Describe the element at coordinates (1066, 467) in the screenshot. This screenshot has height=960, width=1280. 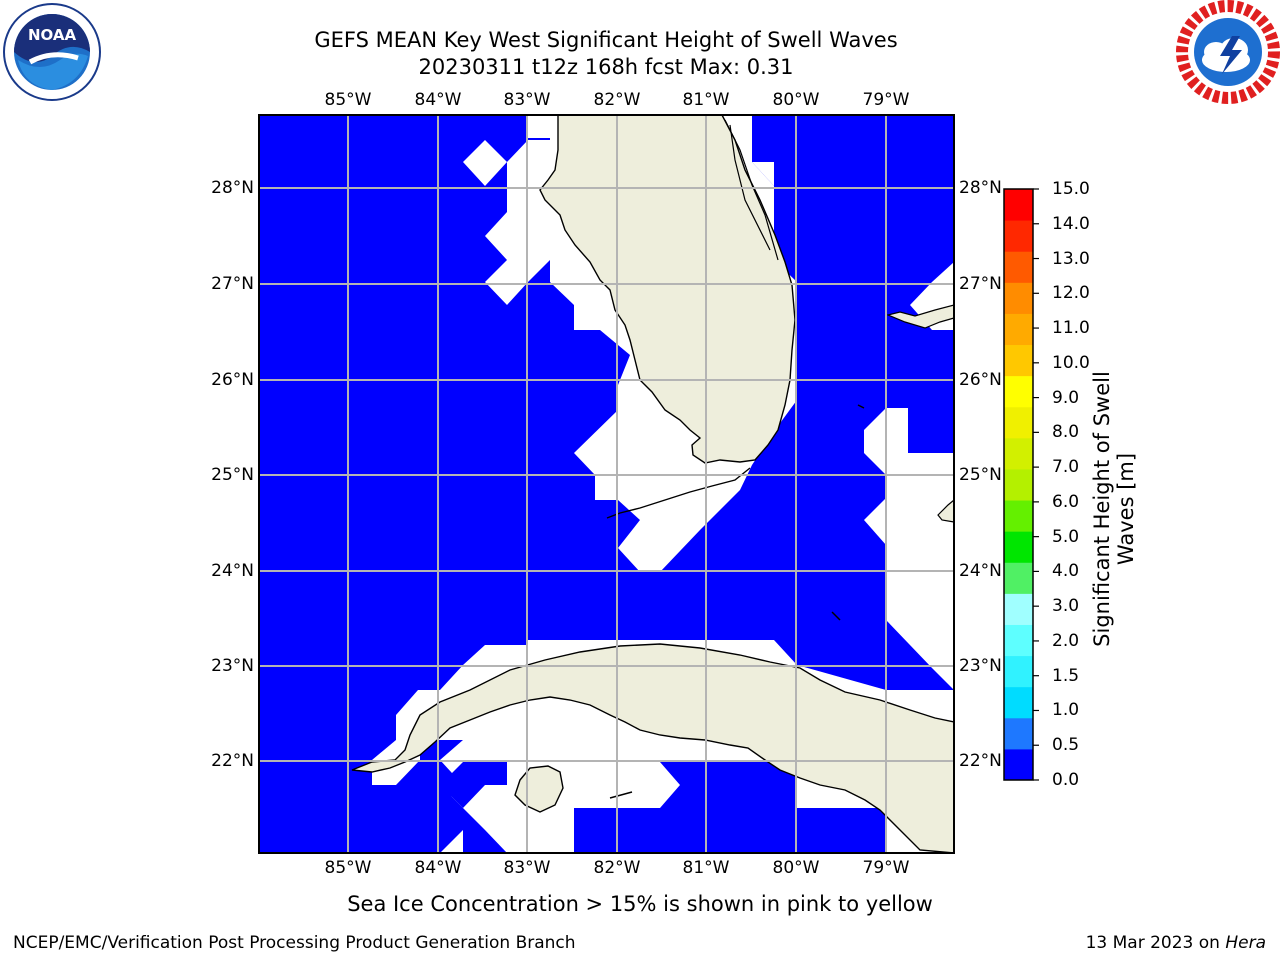
I see `colorbar-tick-label: 7.0` at that location.